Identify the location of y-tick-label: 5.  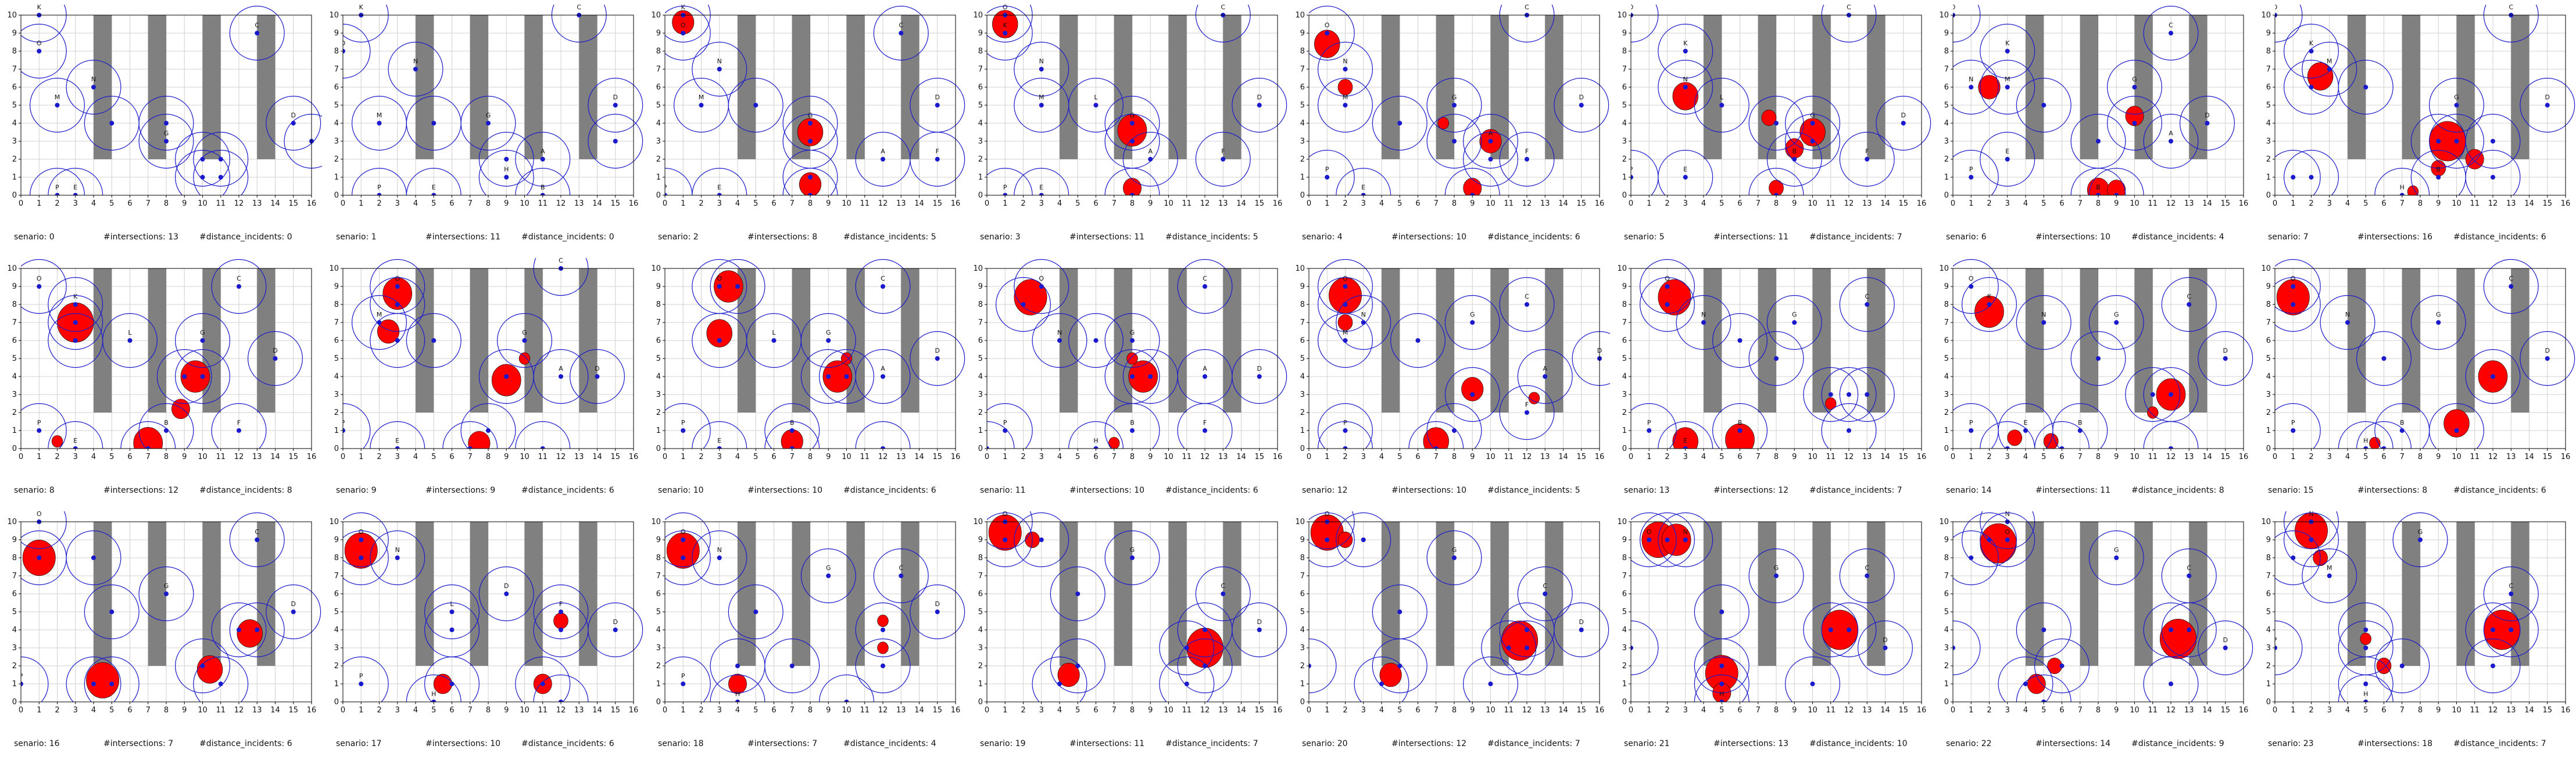
(1947, 612).